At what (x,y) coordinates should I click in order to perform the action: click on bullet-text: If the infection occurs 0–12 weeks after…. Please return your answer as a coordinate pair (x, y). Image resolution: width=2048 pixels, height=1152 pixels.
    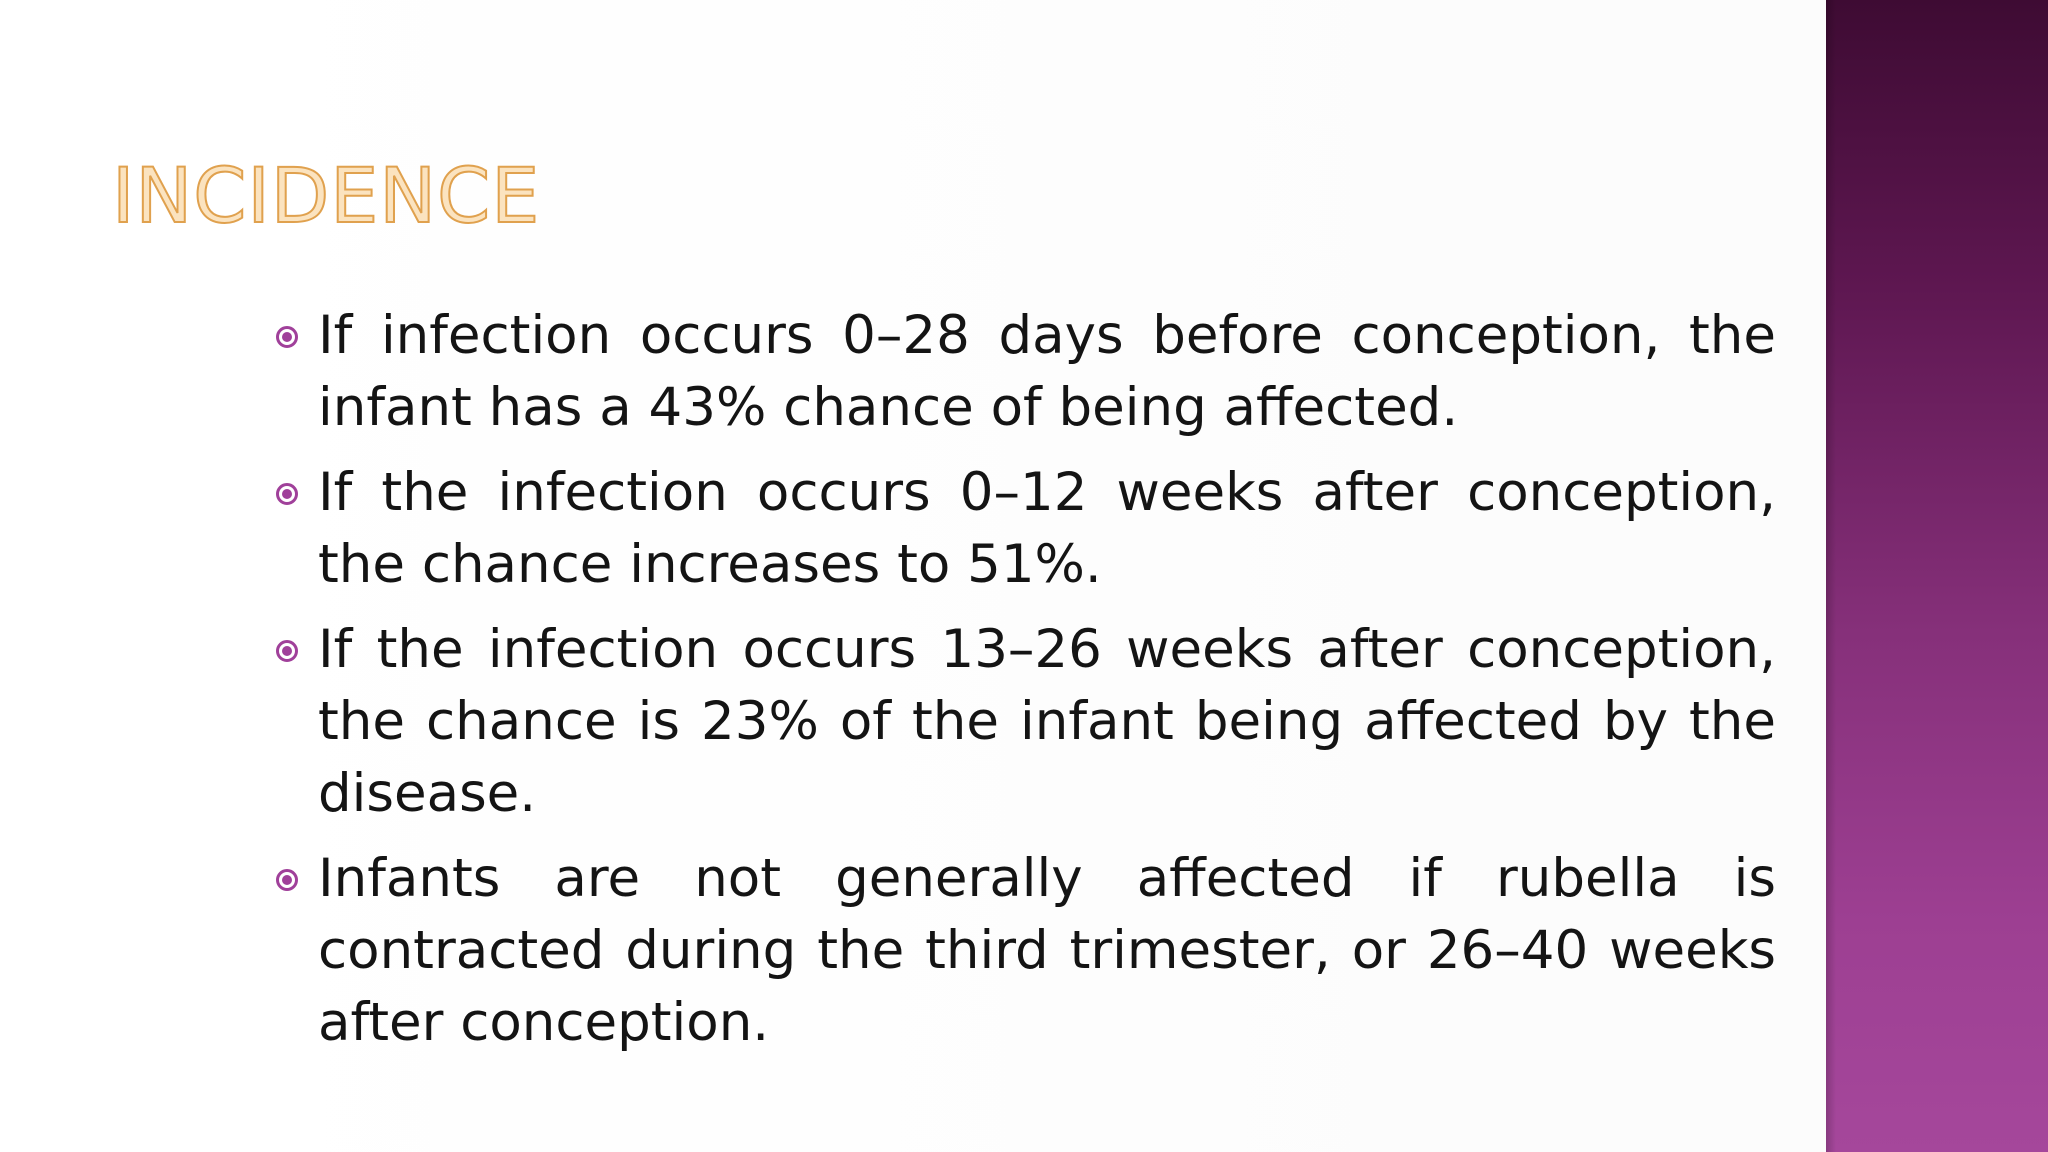
    Looking at the image, I should click on (1047, 528).